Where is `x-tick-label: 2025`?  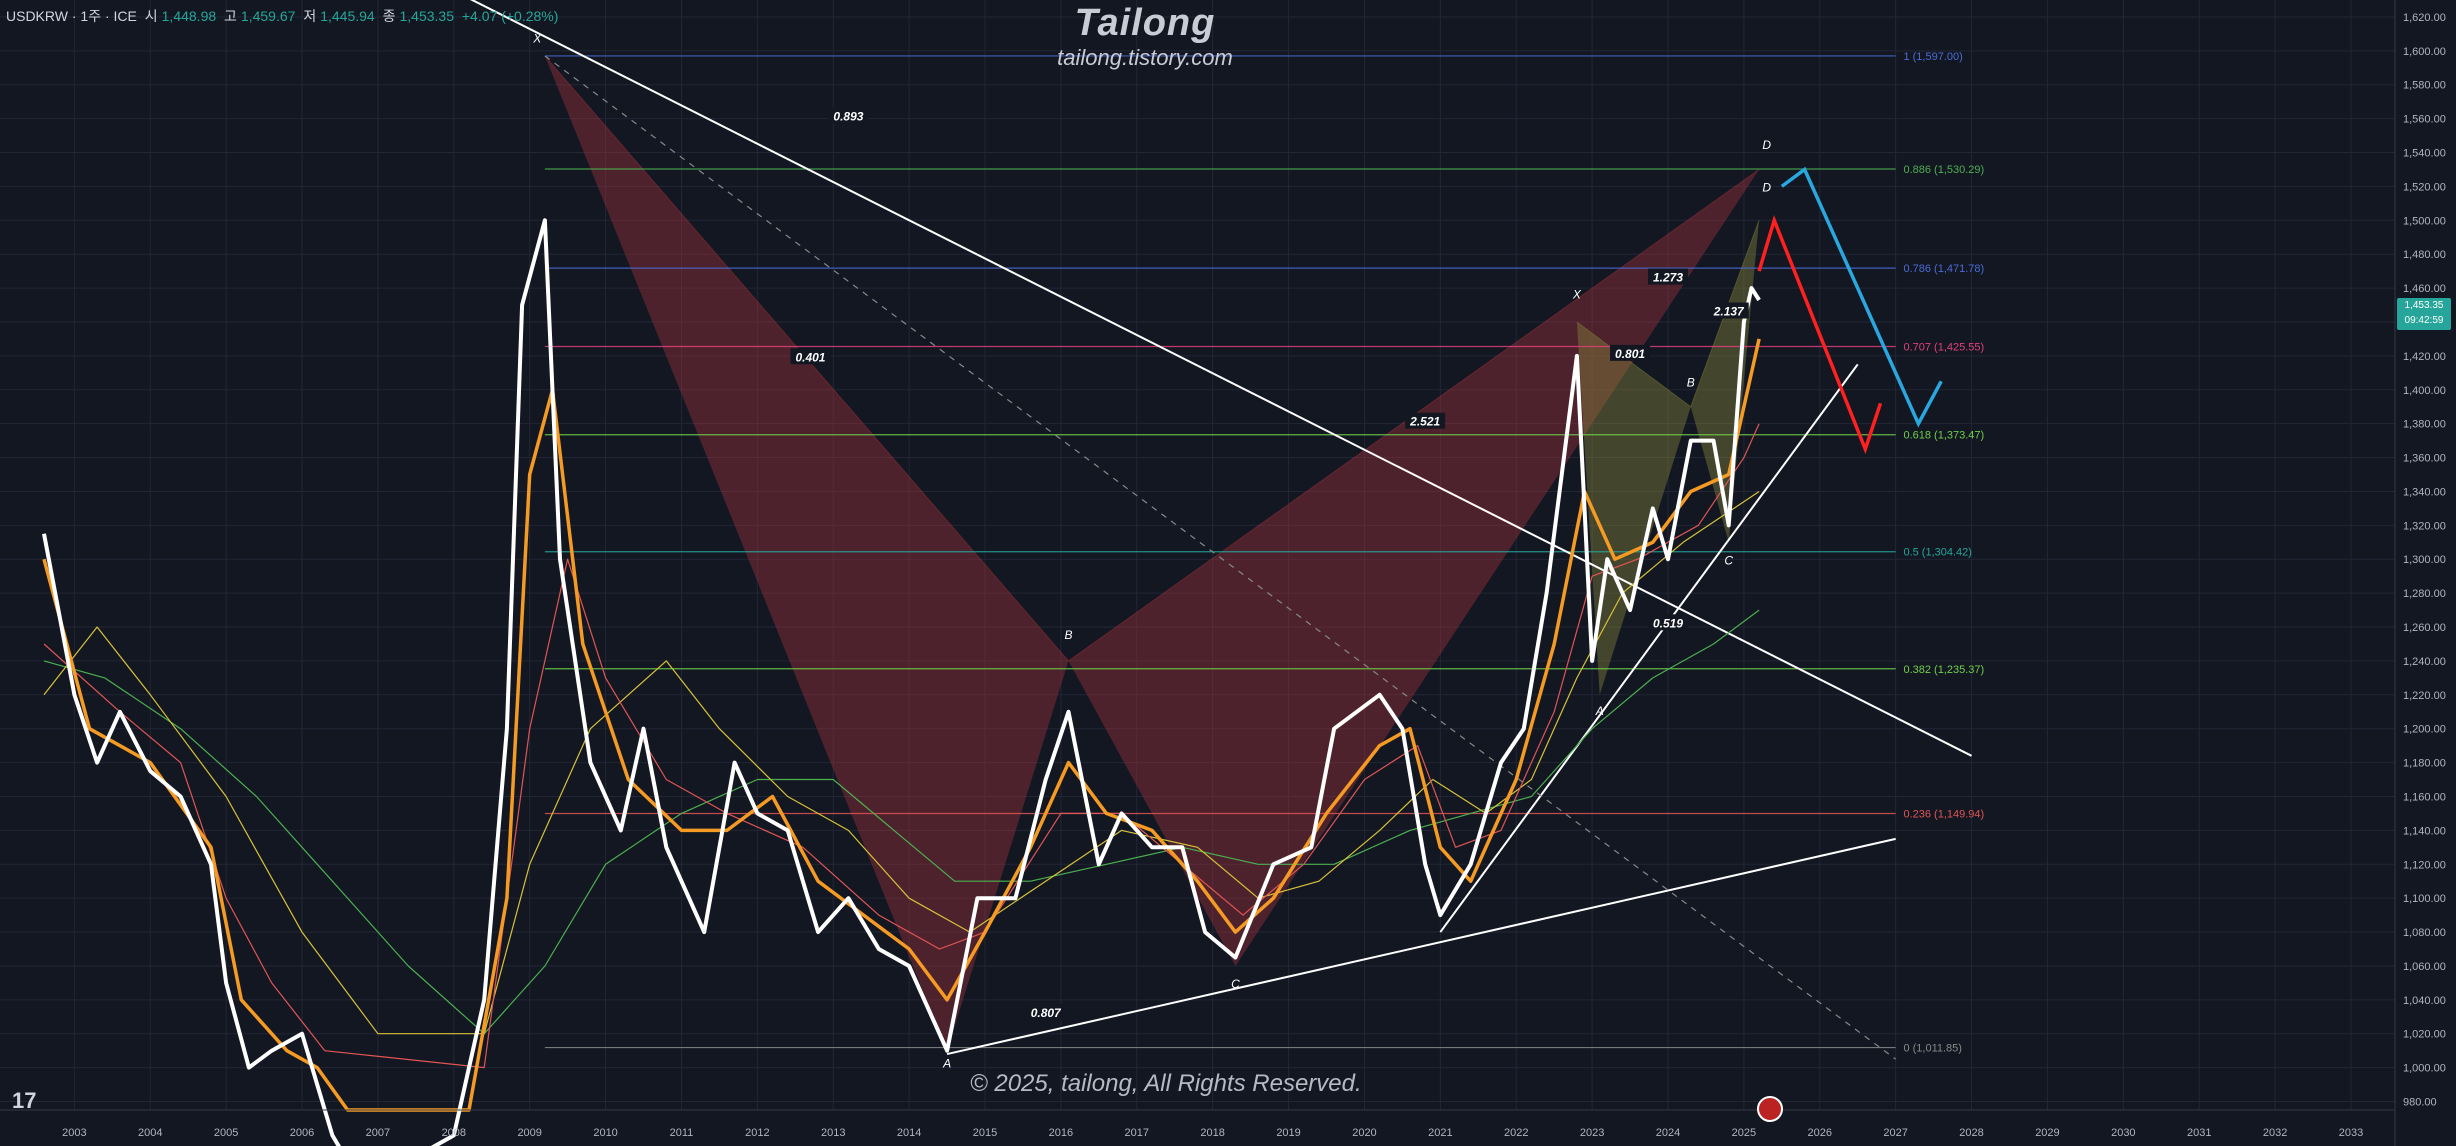
x-tick-label: 2025 is located at coordinates (1744, 1133).